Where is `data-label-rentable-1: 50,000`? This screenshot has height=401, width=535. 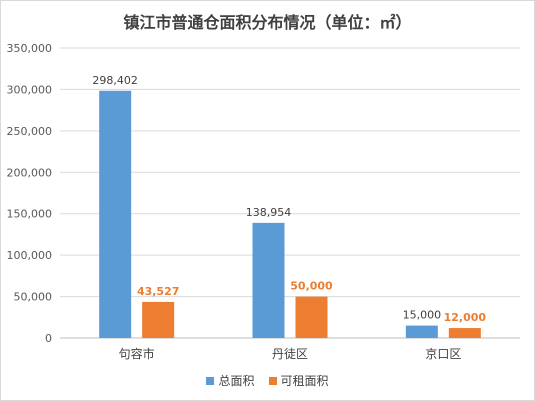 data-label-rentable-1: 50,000 is located at coordinates (311, 286).